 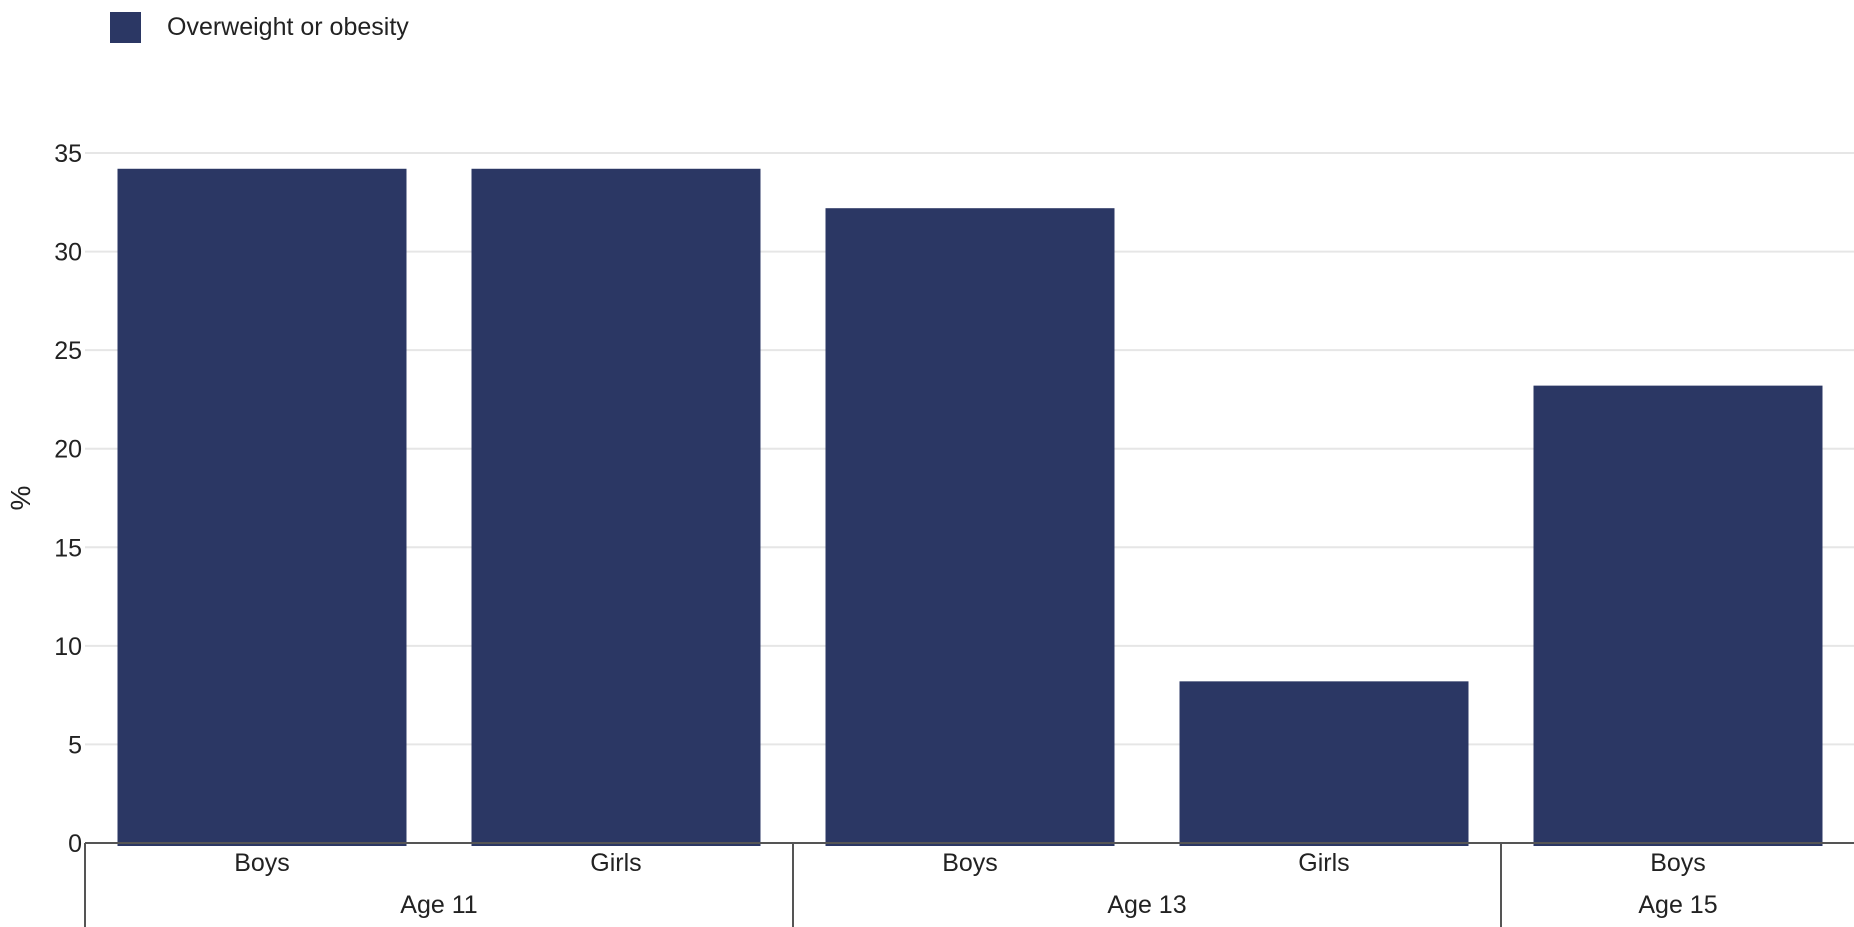 I want to click on y-tick-label: 10, so click(x=68, y=647).